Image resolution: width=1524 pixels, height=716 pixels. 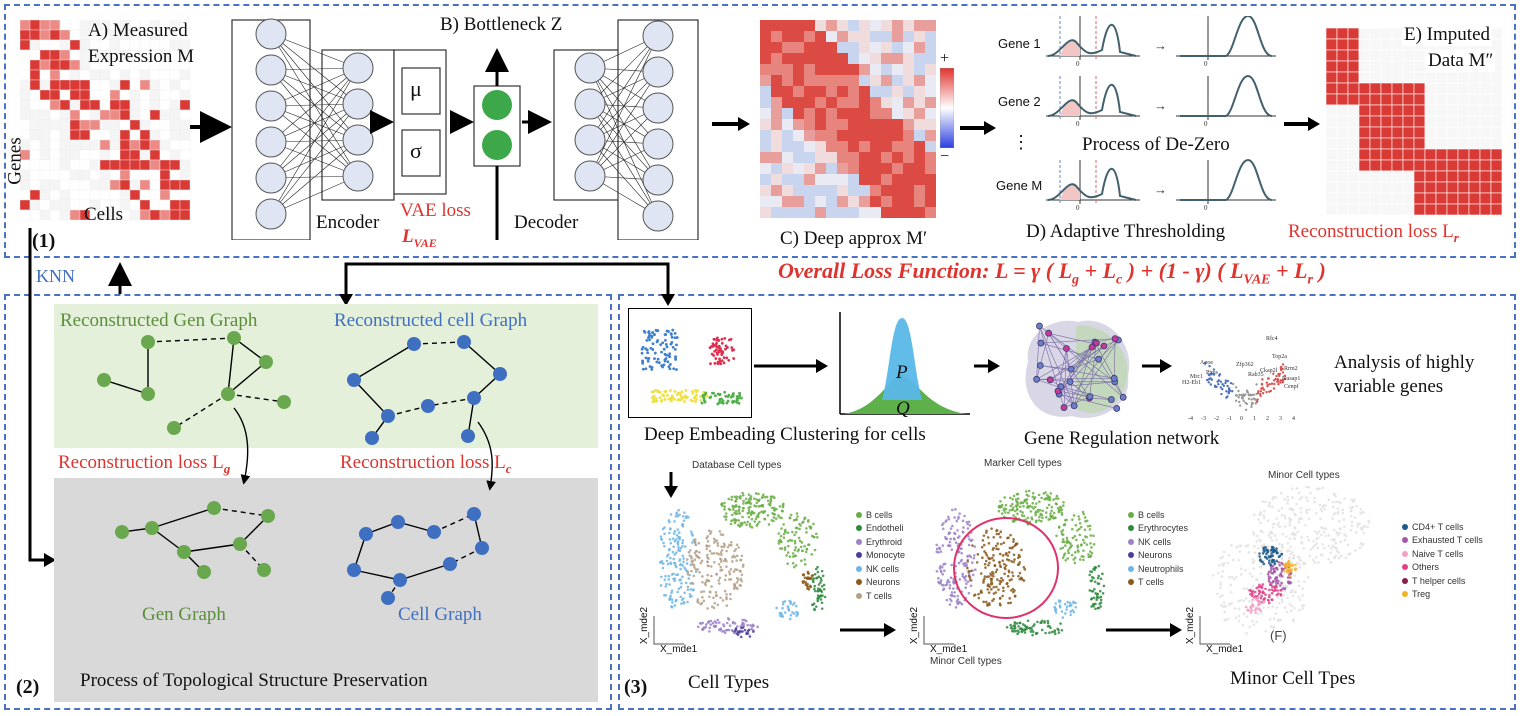 What do you see at coordinates (1060, 351) in the screenshot?
I see `grn-edge` at bounding box center [1060, 351].